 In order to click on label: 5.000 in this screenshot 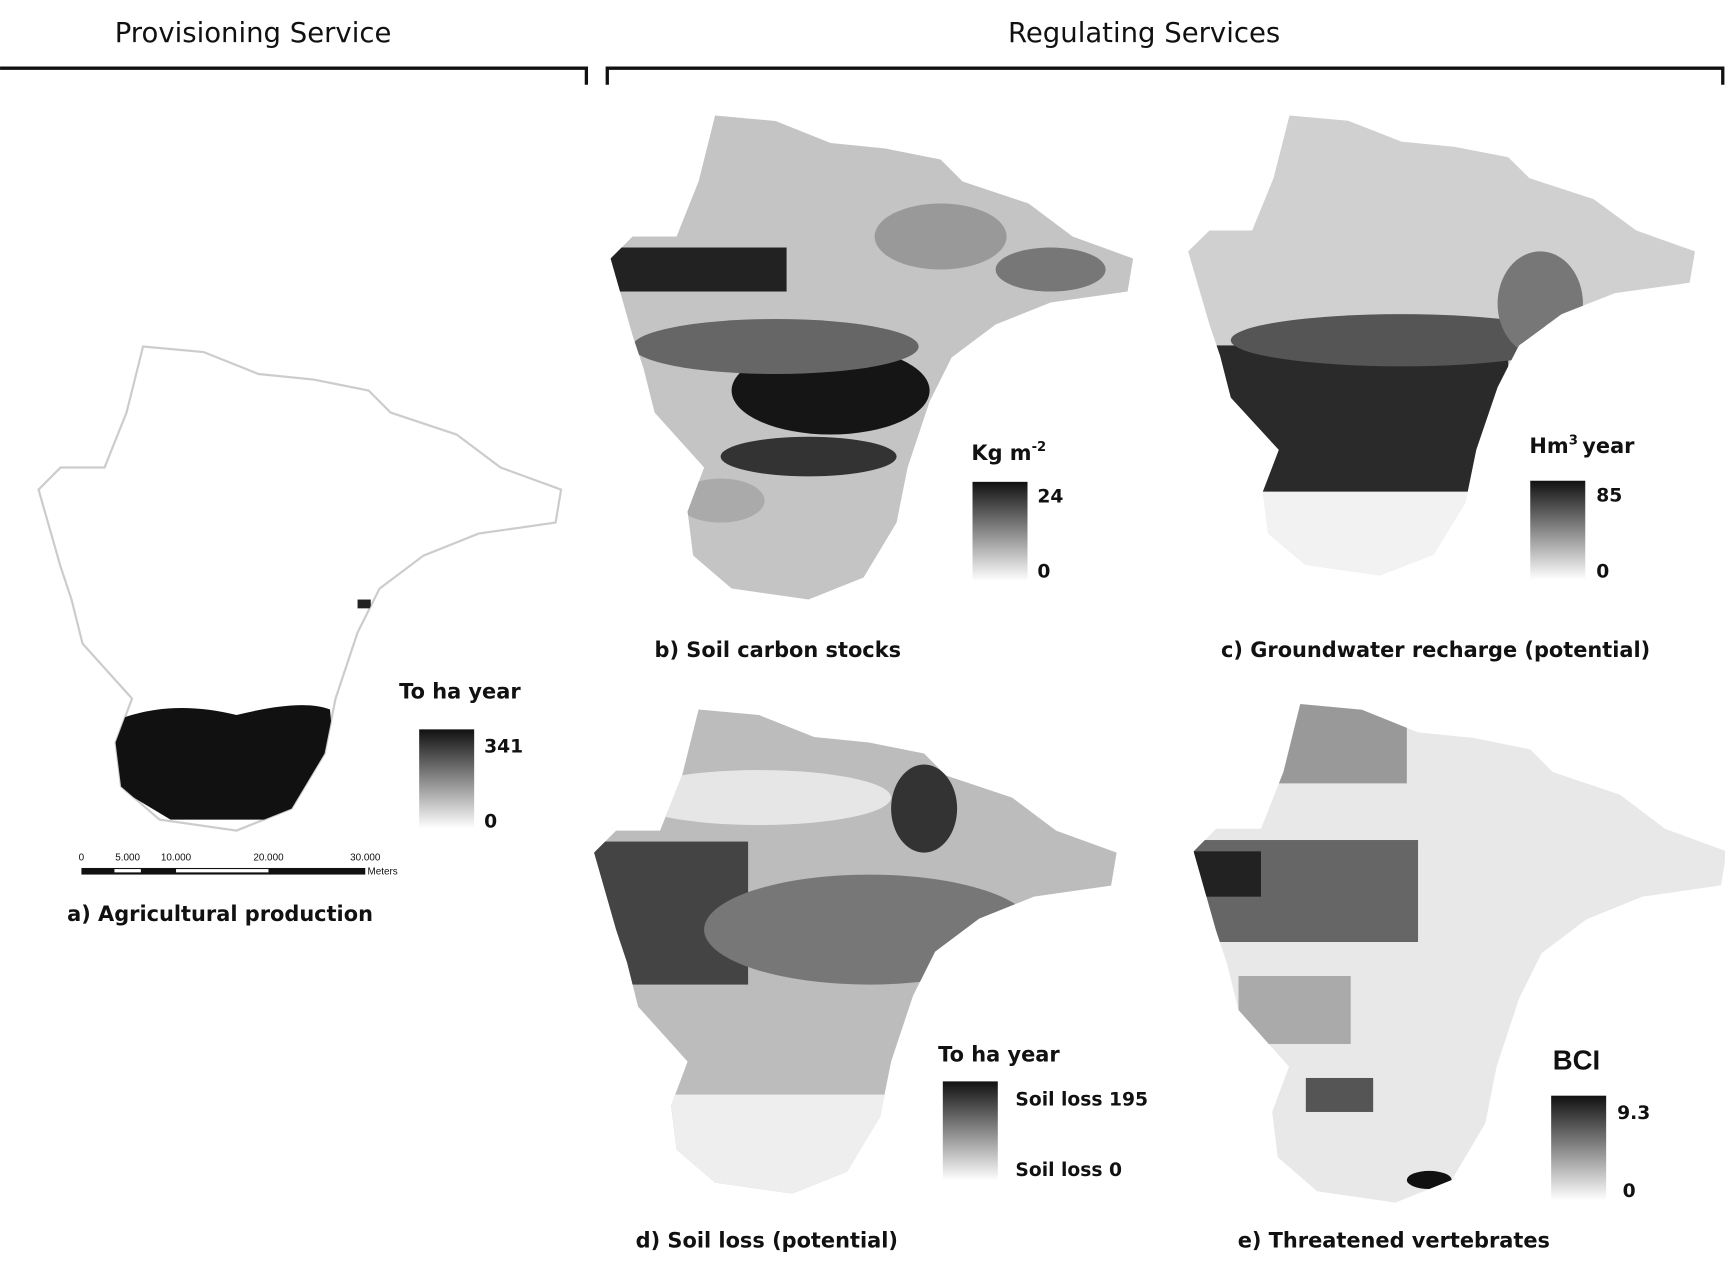, I will do `click(127, 857)`.